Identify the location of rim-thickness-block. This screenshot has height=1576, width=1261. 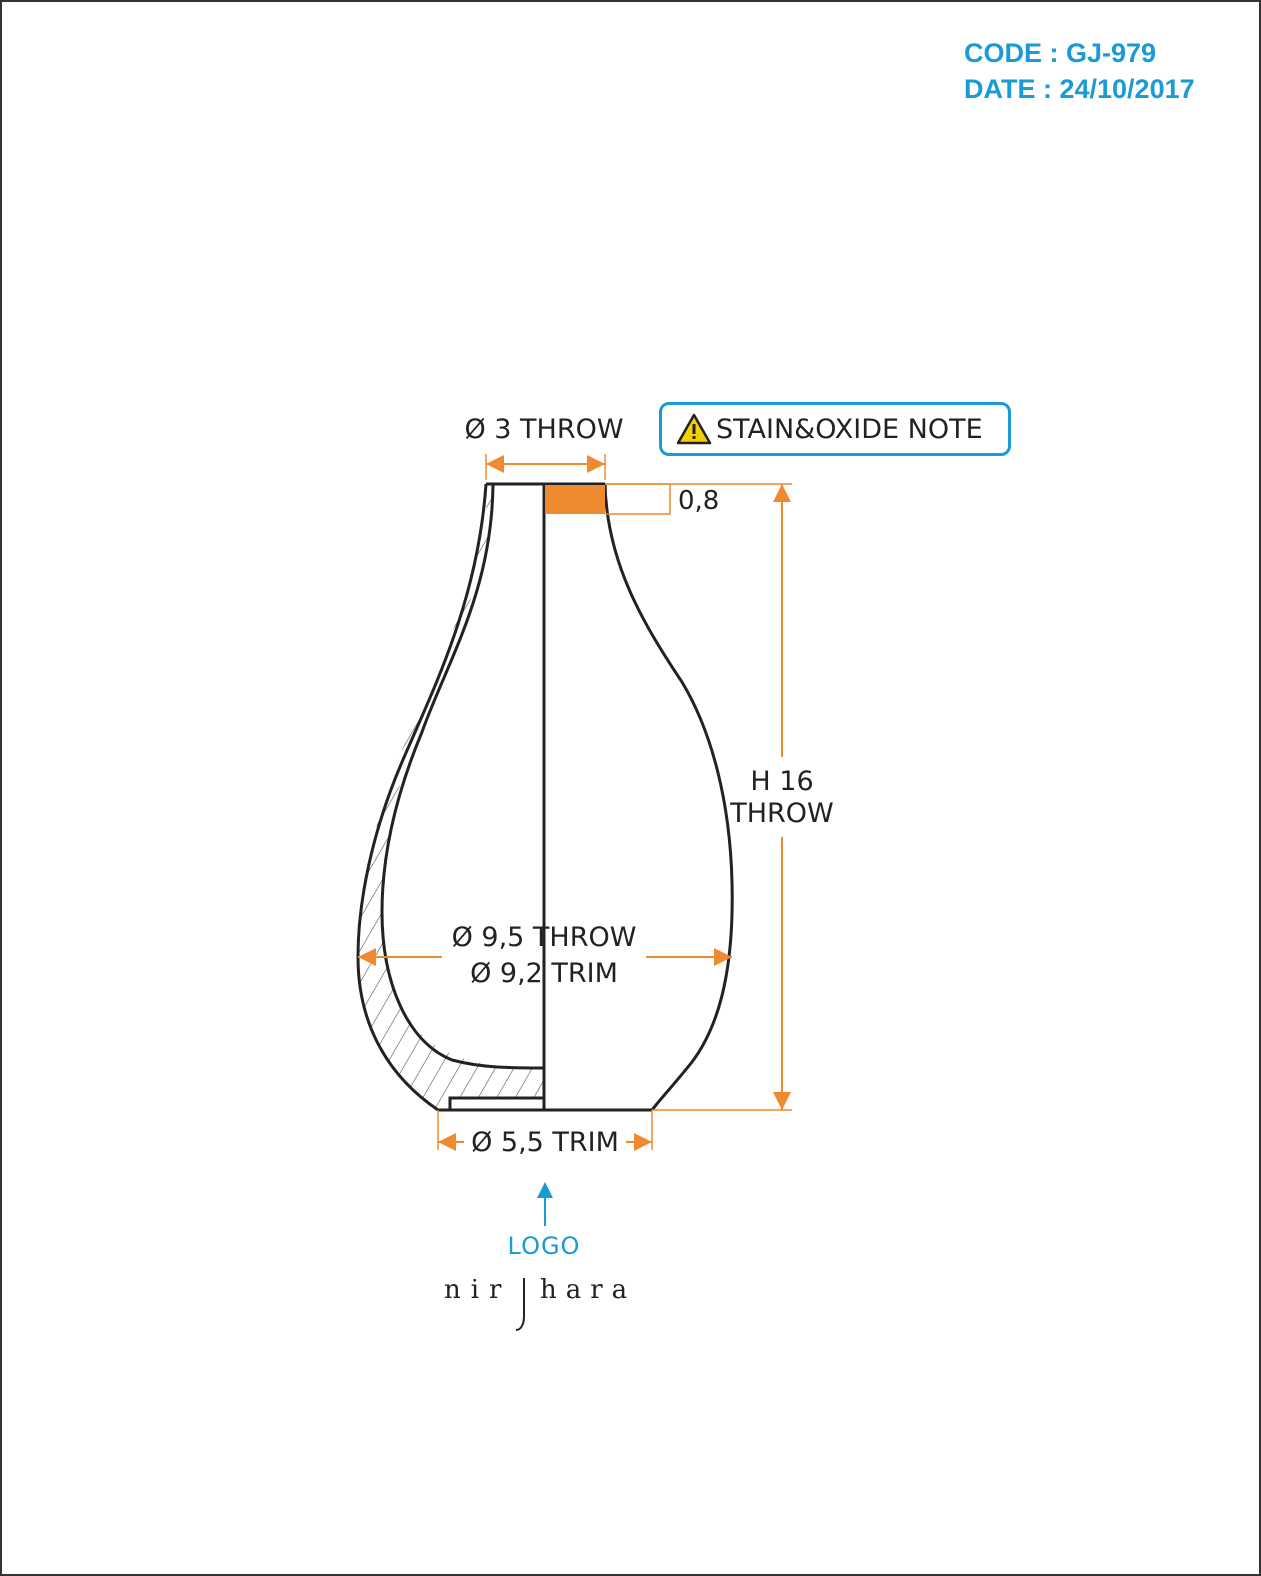
(575, 499).